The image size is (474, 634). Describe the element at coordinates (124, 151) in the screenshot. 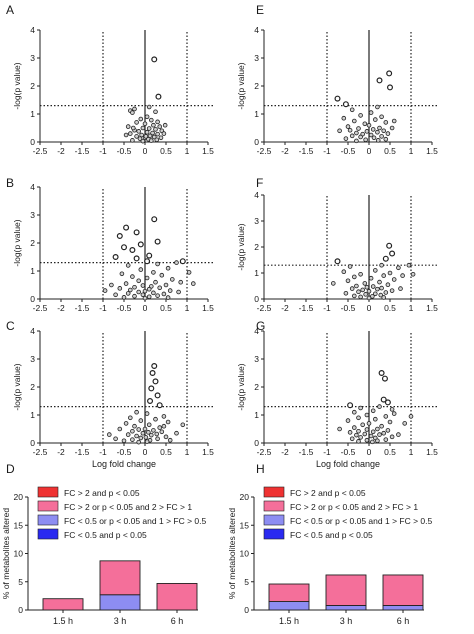

I see `x-tick-label: -0.5` at that location.